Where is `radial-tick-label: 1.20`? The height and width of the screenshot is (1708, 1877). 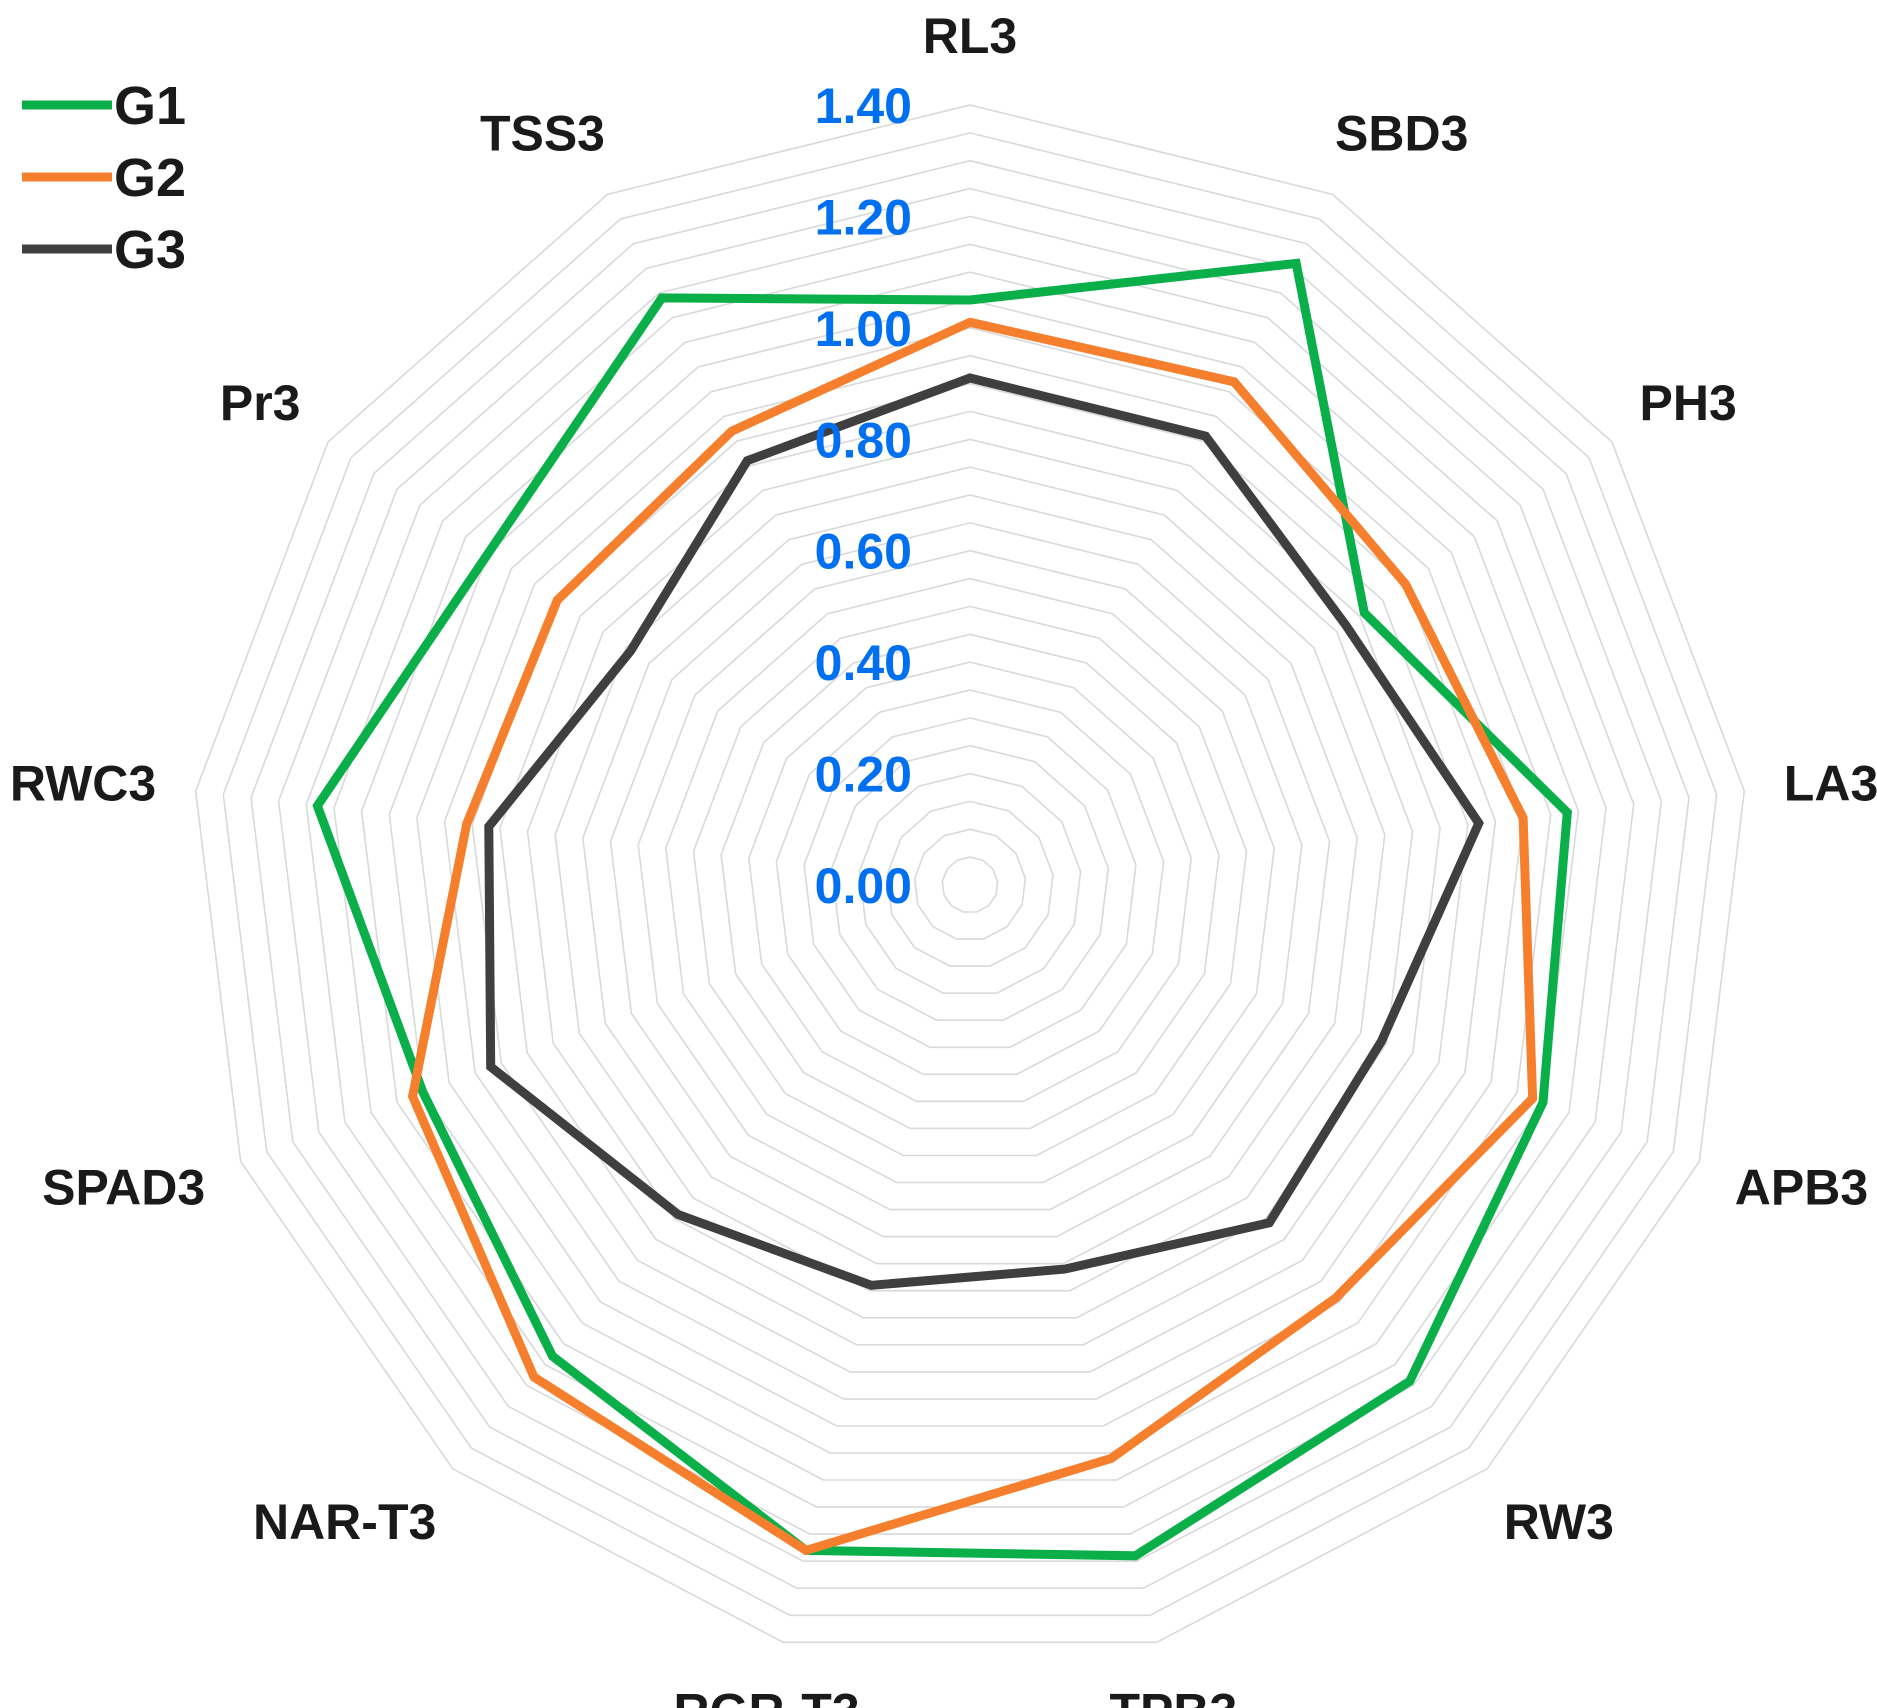 radial-tick-label: 1.20 is located at coordinates (863, 217).